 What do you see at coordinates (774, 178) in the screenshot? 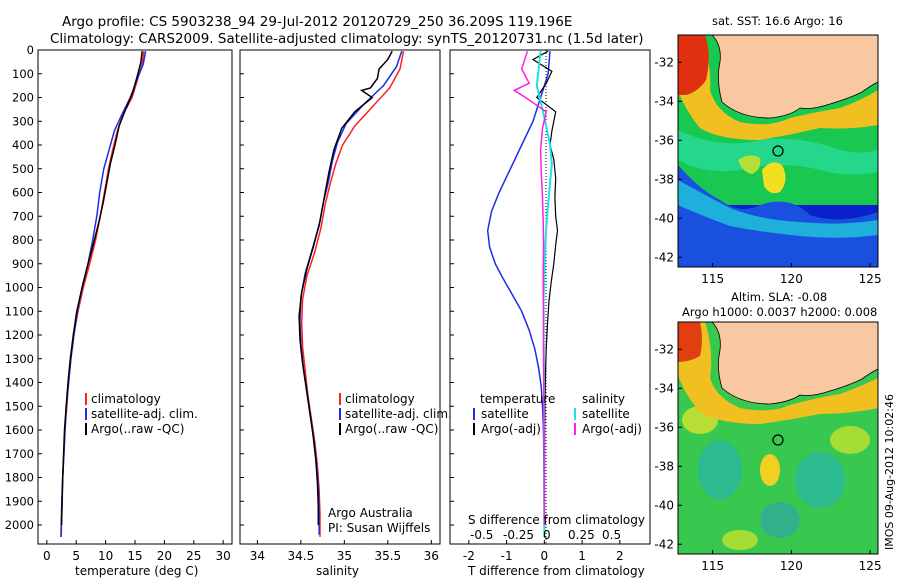
I see `sst-warm-patch` at bounding box center [774, 178].